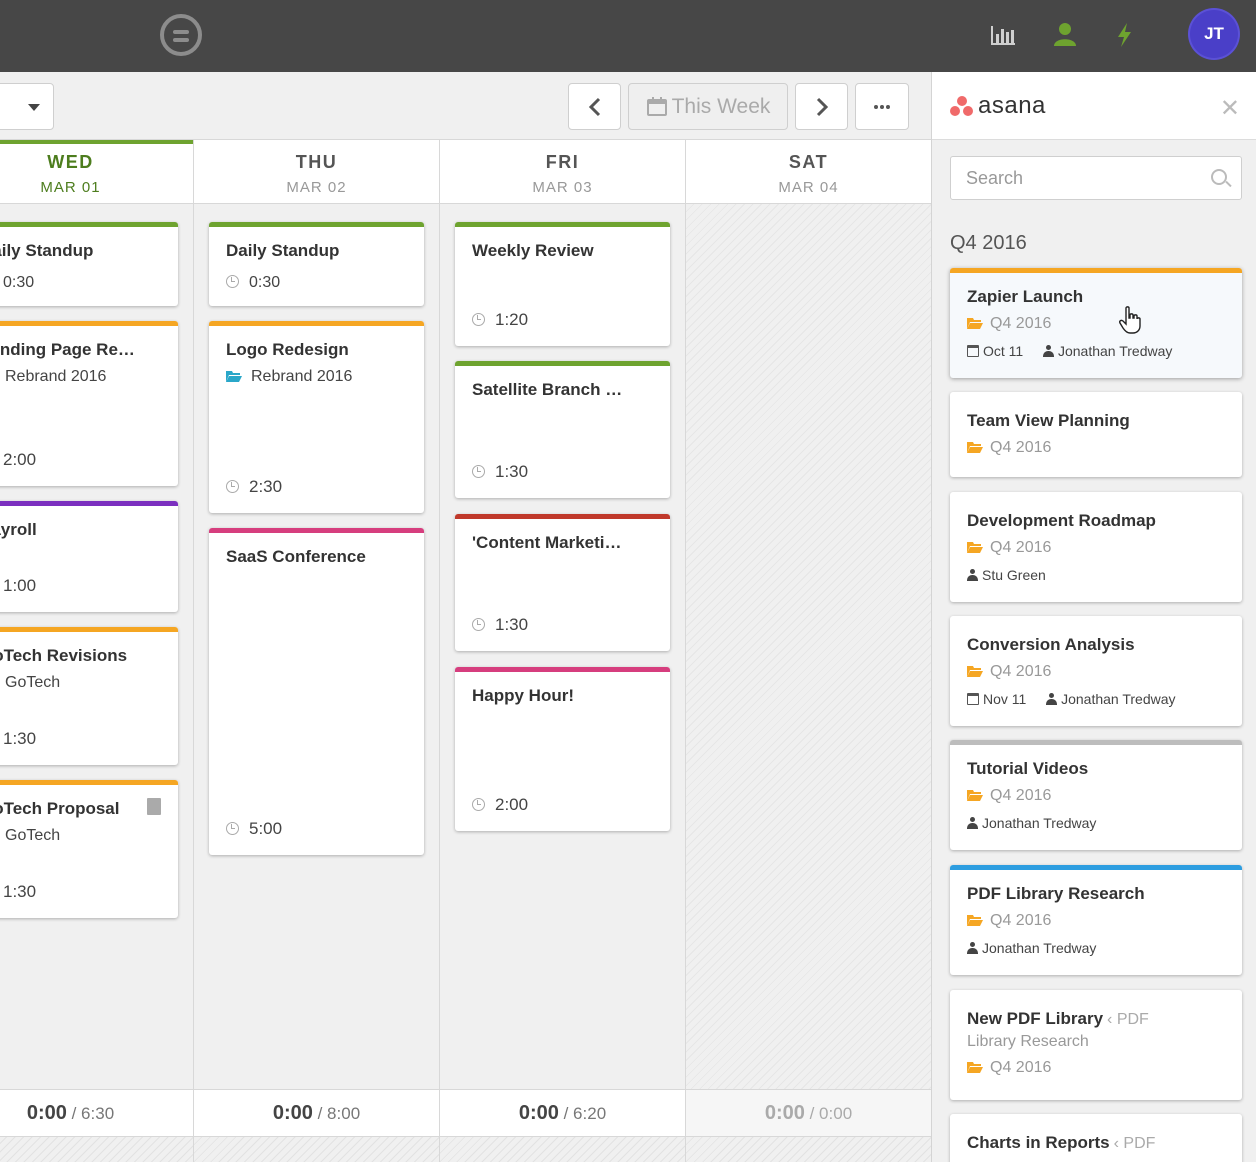  Describe the element at coordinates (1003, 35) in the screenshot. I see `reports-icon` at that location.